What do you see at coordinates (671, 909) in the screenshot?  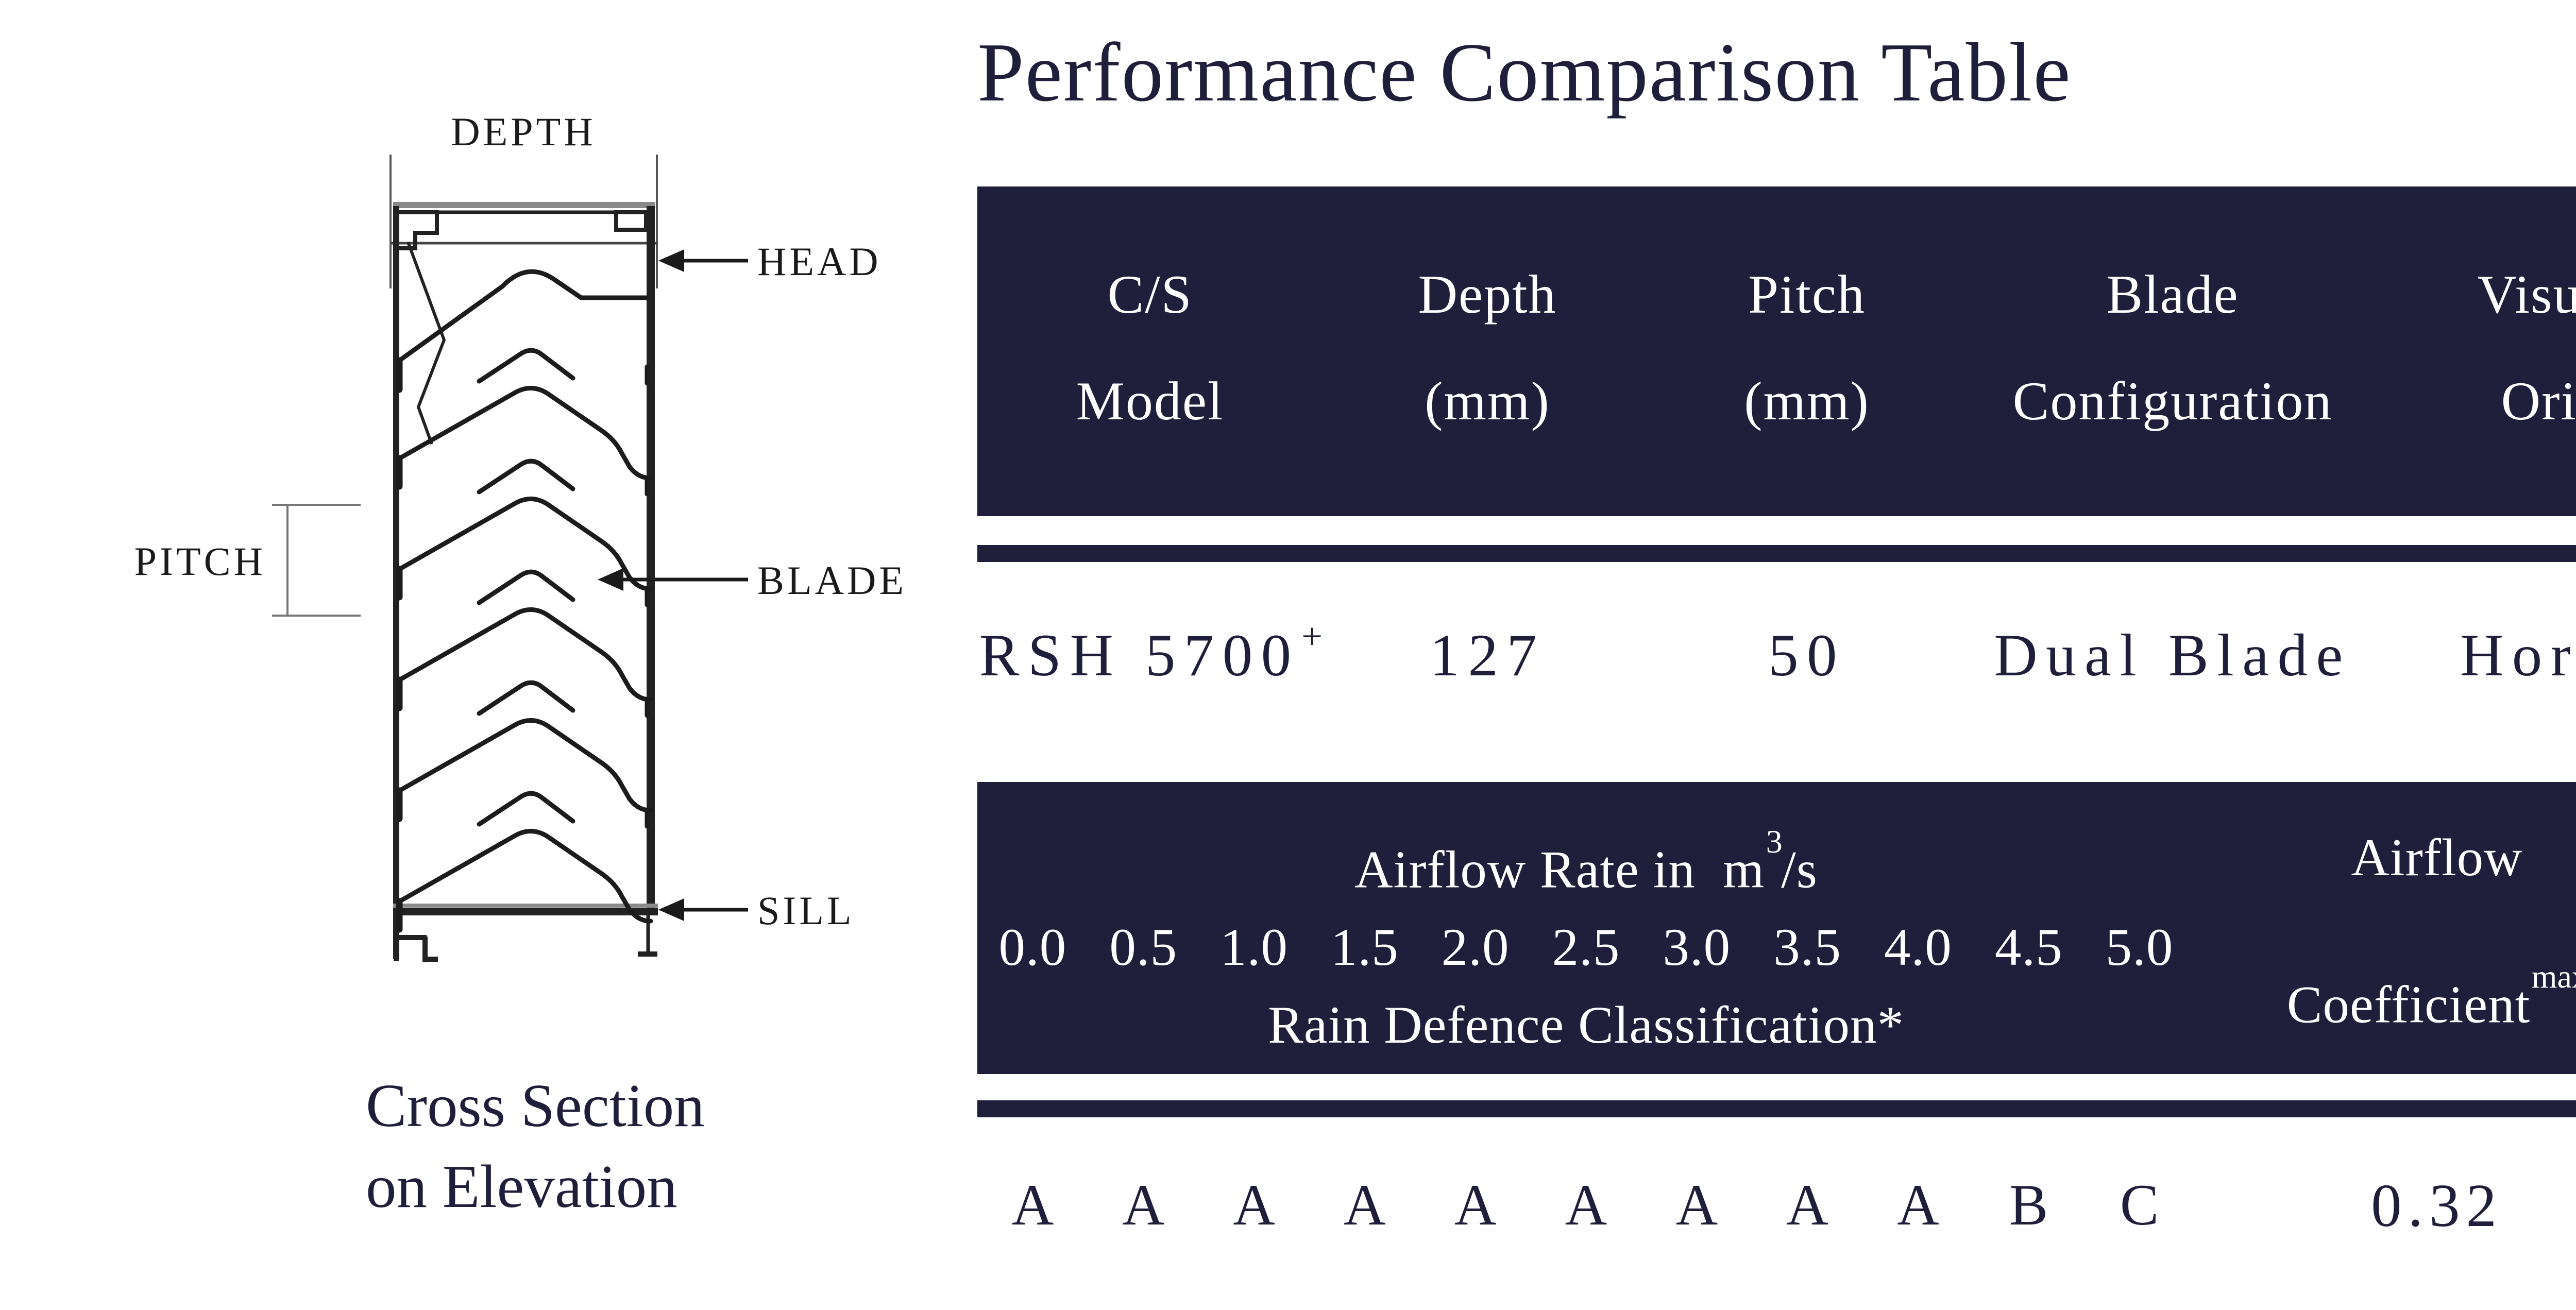 I see `sill-arrow-icon` at bounding box center [671, 909].